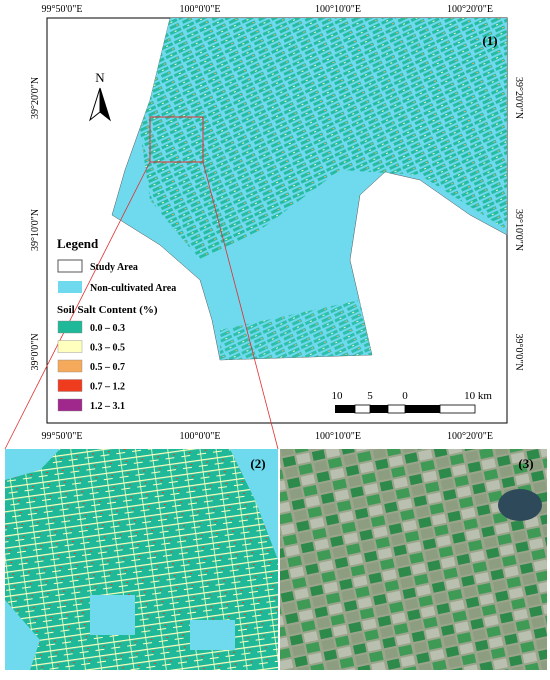 The image size is (550, 680). Describe the element at coordinates (405, 396) in the screenshot. I see `scale-label: 0` at that location.